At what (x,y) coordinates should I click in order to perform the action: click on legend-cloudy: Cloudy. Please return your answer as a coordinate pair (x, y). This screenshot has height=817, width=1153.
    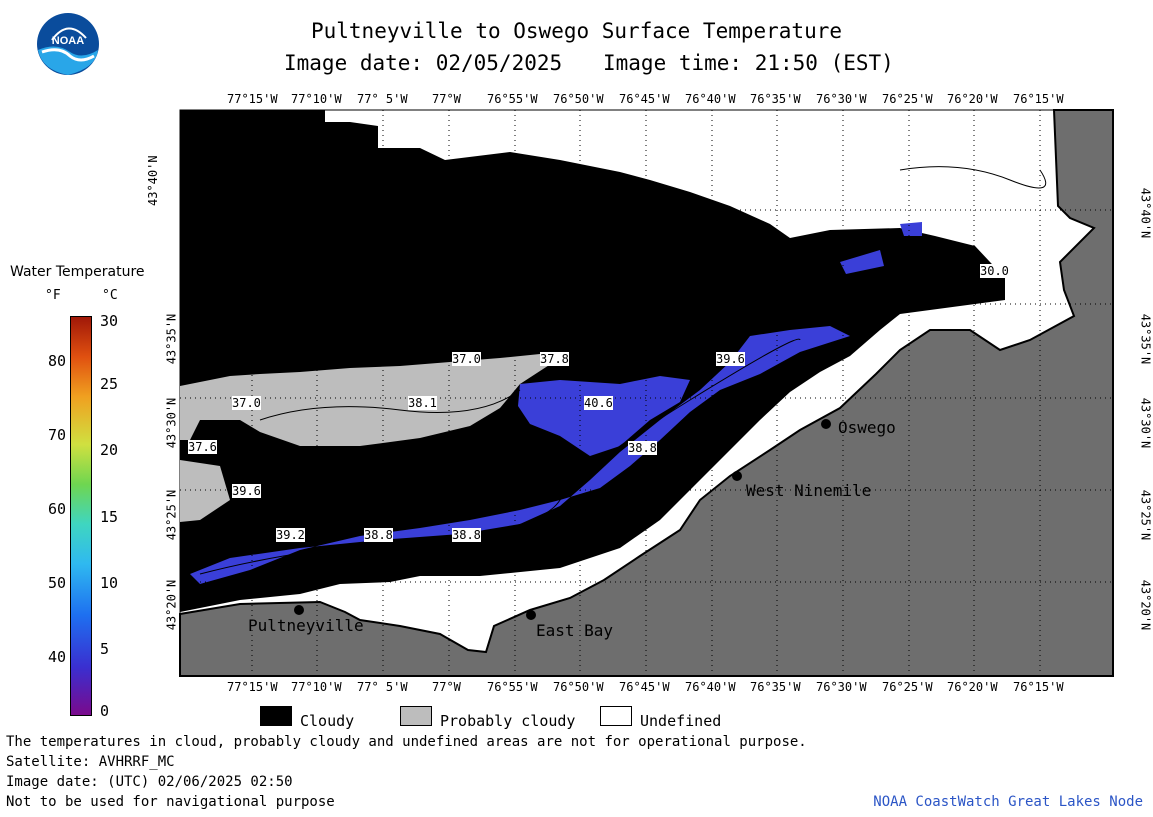
    Looking at the image, I should click on (327, 721).